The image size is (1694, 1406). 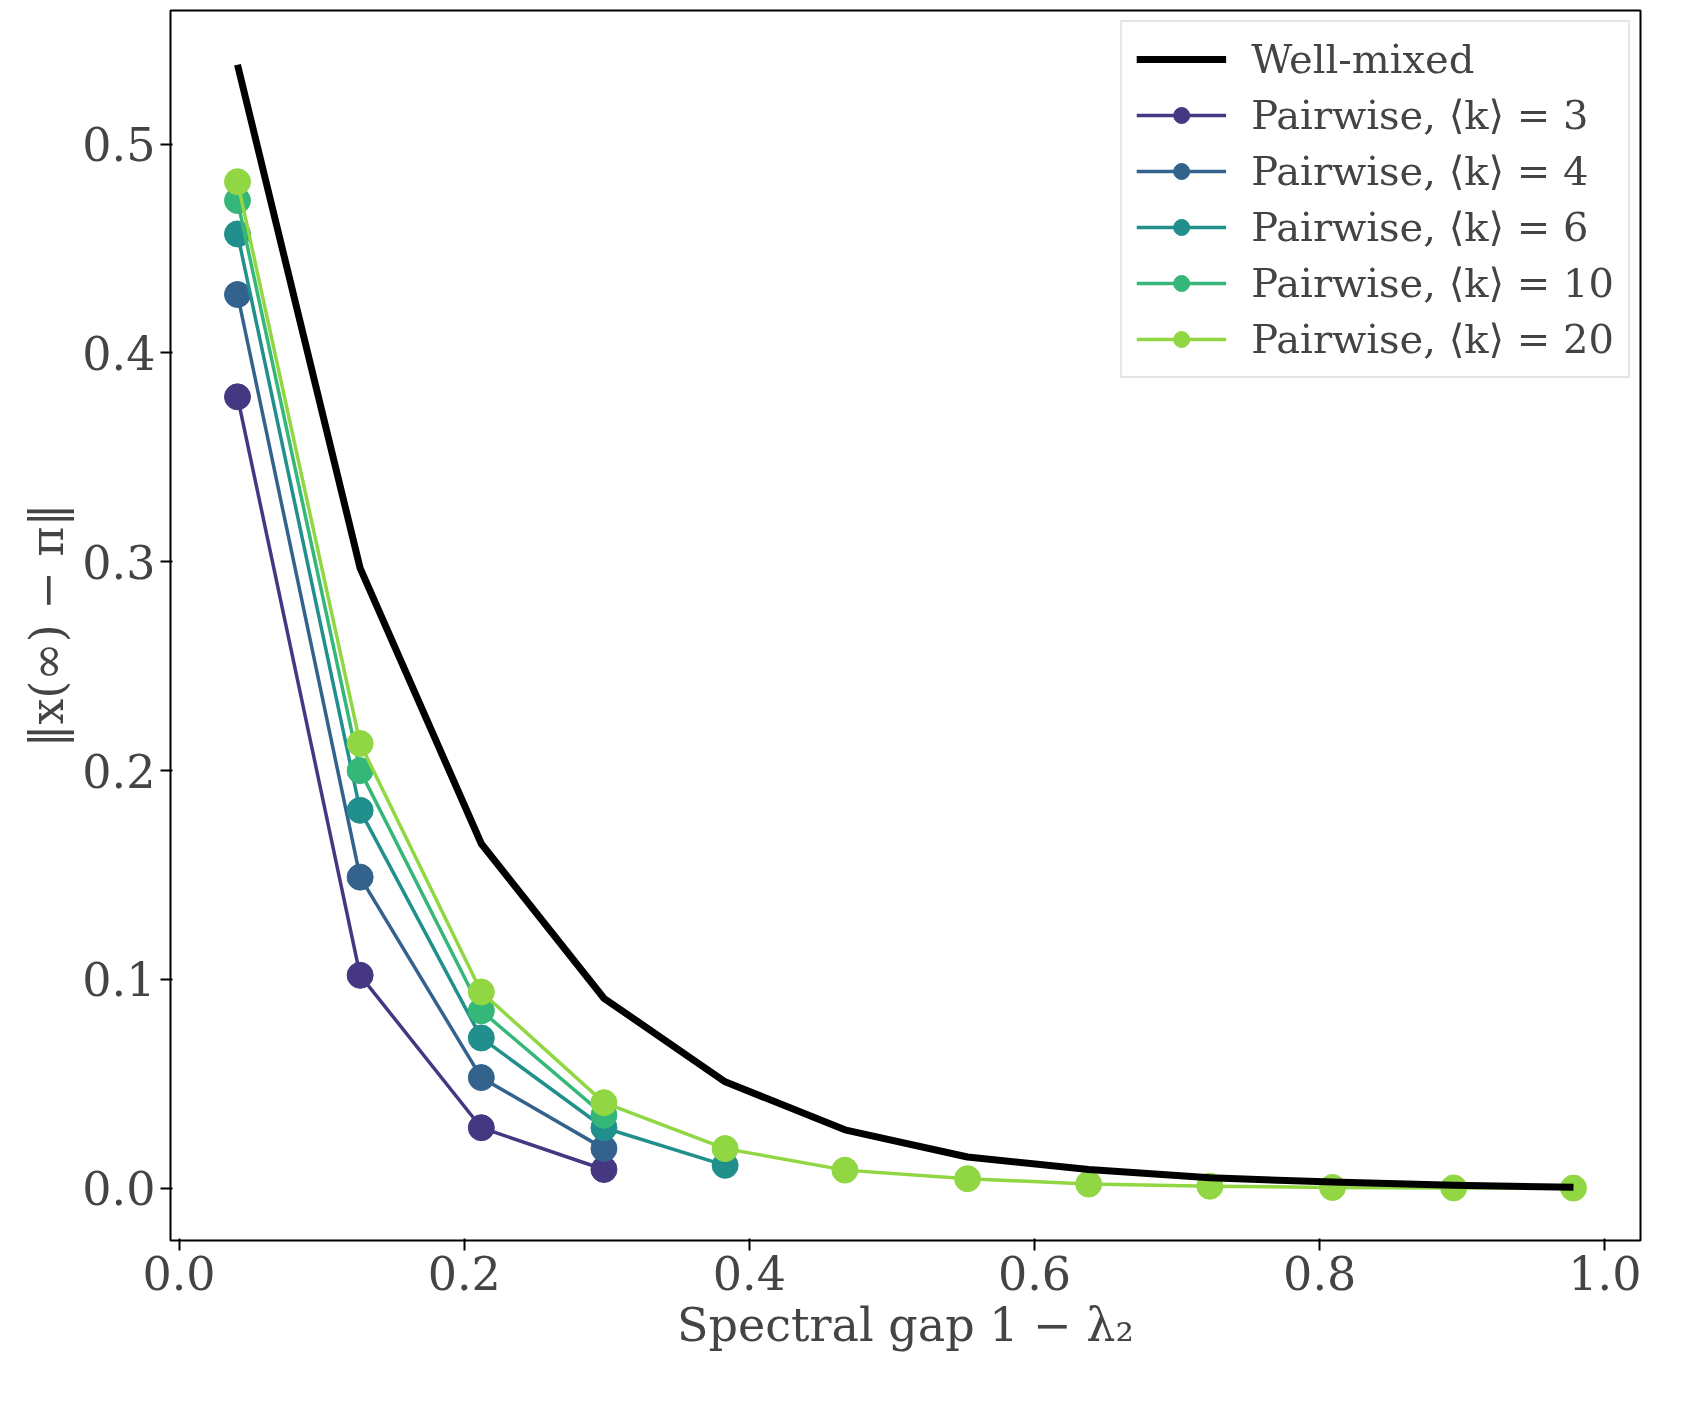 What do you see at coordinates (47, 625) in the screenshot?
I see `y-axis-title: ‖x(∞) − π‖` at bounding box center [47, 625].